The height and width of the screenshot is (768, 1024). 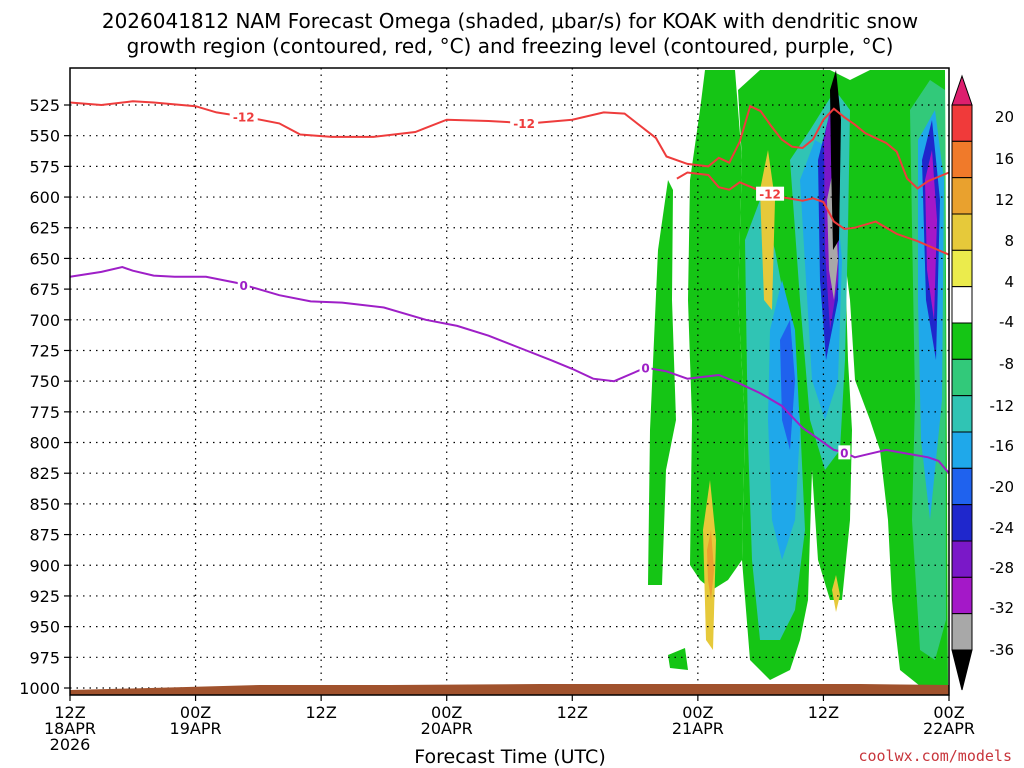 What do you see at coordinates (44, 504) in the screenshot?
I see `y-tick-label: 850` at bounding box center [44, 504].